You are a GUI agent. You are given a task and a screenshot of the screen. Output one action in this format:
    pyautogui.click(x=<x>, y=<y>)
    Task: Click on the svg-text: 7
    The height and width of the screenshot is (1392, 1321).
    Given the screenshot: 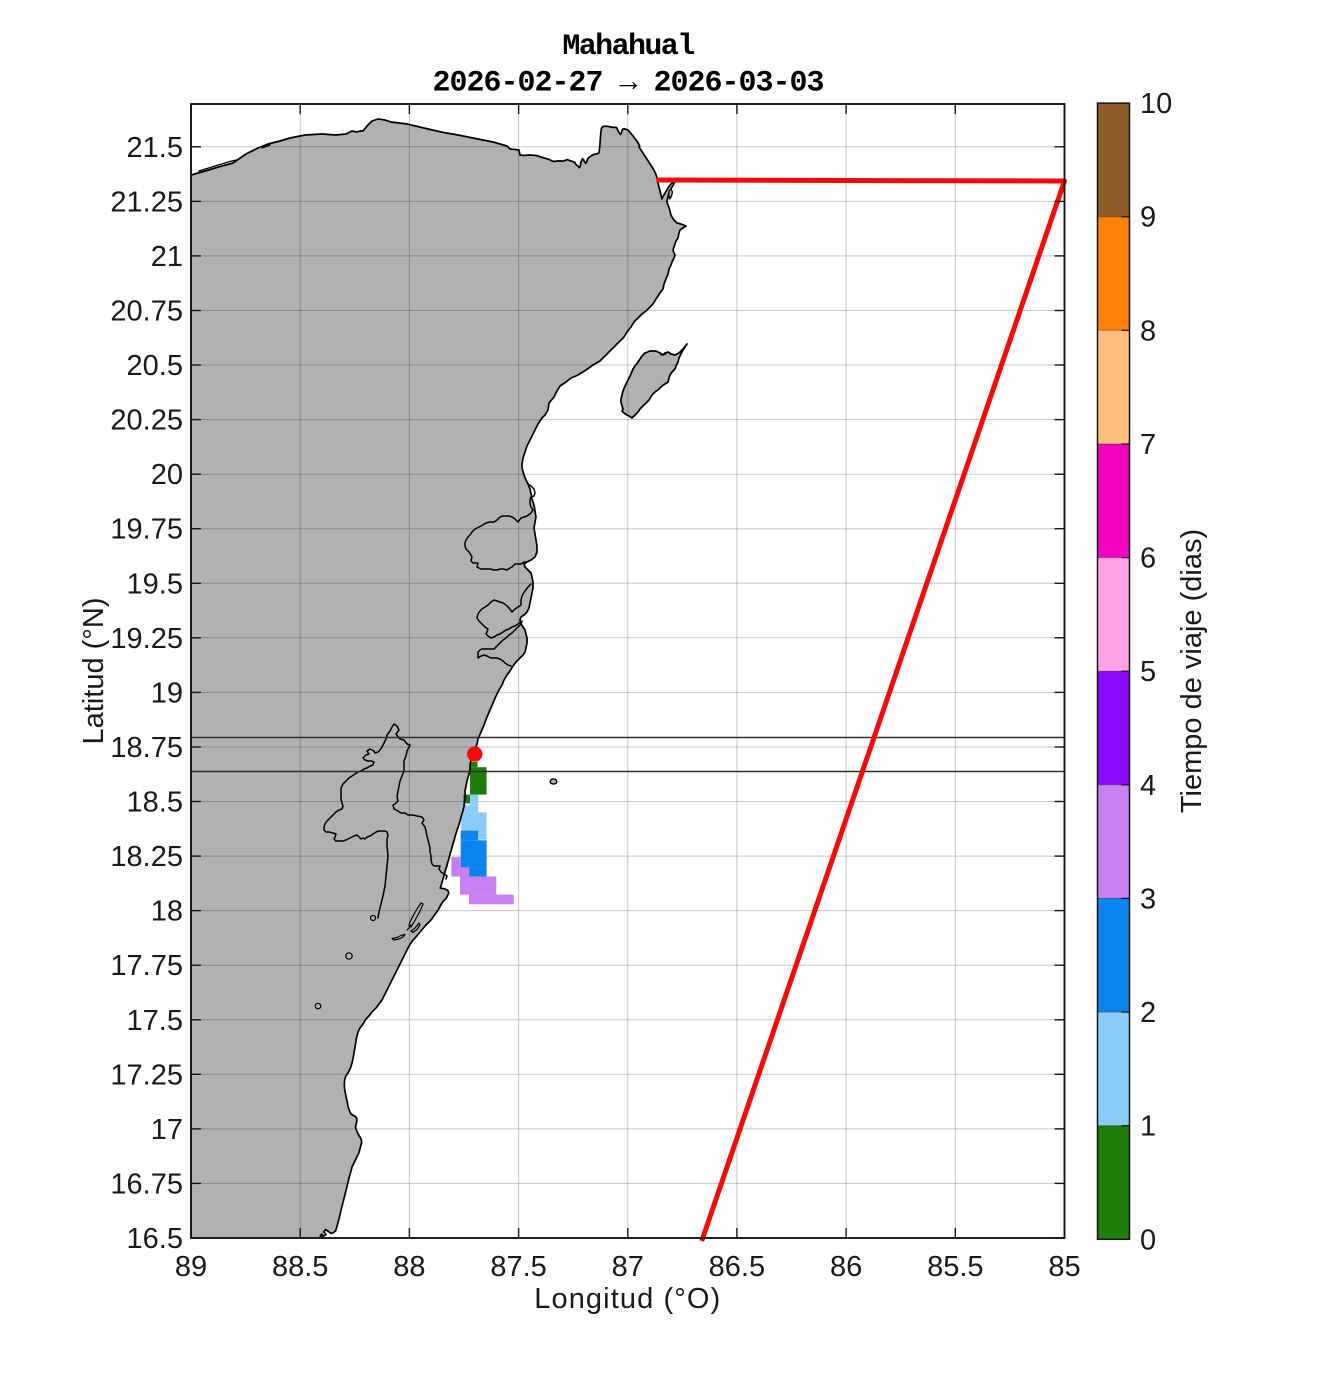 What is the action you would take?
    pyautogui.click(x=1148, y=445)
    